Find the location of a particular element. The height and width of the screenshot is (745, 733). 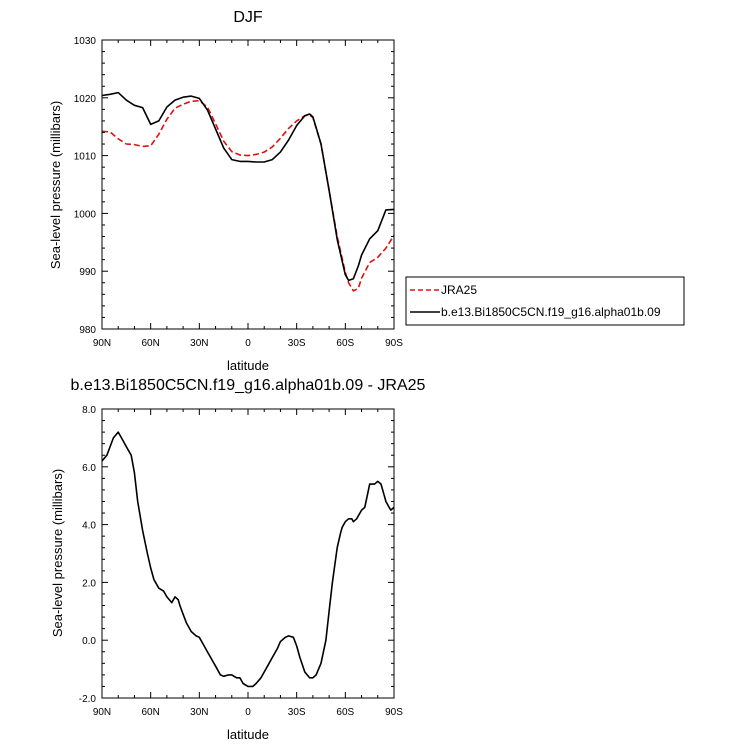

y-tick-label: 6.0 is located at coordinates (89, 468).